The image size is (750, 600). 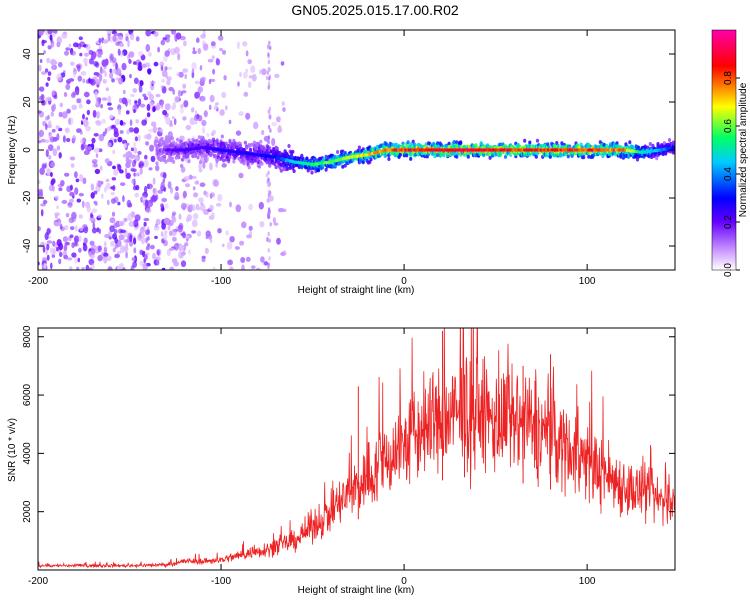 I want to click on snr-y-tick-label: 4000, so click(x=27, y=453).